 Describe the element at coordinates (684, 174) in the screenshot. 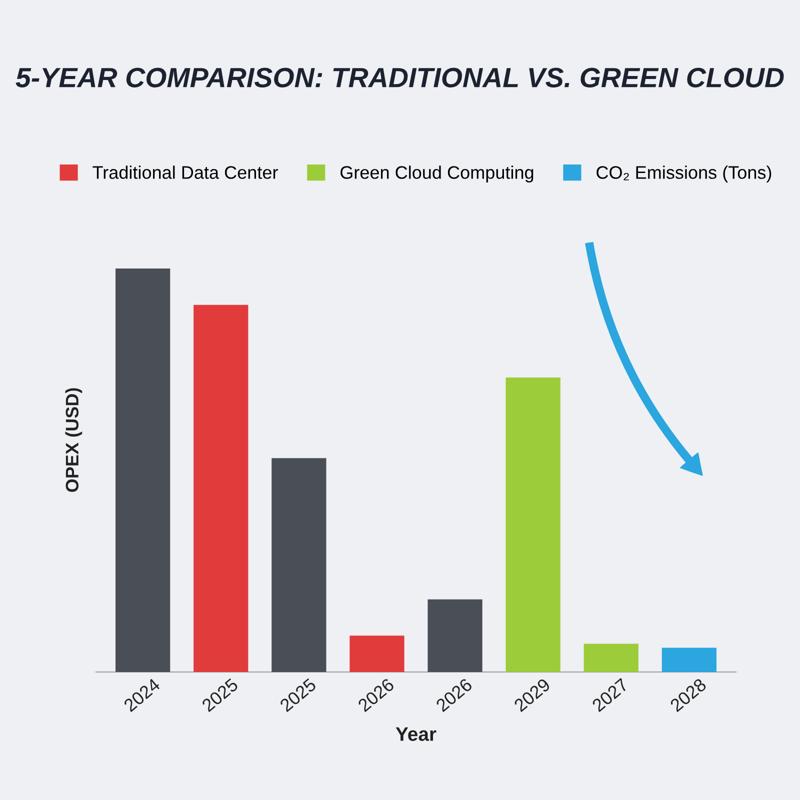

I see `legend-label: CO₂ Emissions (Tons)` at that location.